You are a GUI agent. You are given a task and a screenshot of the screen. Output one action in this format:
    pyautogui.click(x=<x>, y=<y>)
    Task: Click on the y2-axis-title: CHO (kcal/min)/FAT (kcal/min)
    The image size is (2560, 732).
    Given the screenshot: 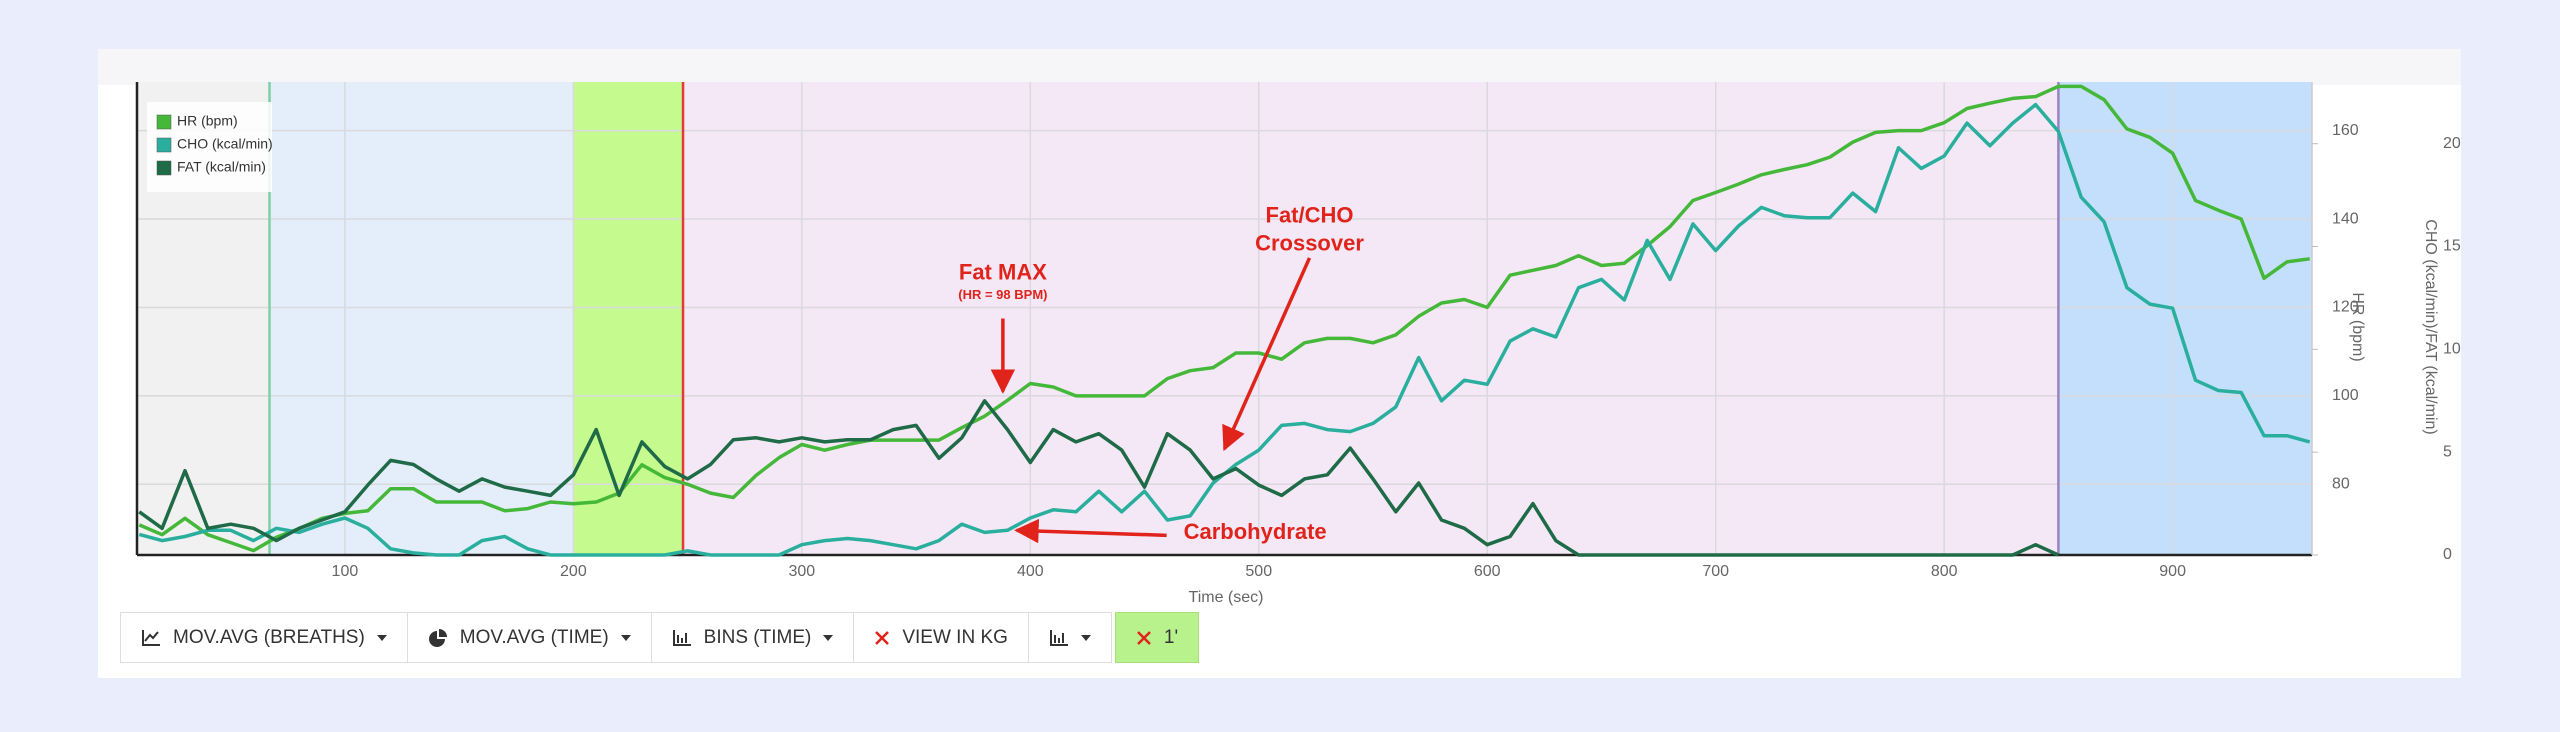 What is the action you would take?
    pyautogui.click(x=2430, y=326)
    